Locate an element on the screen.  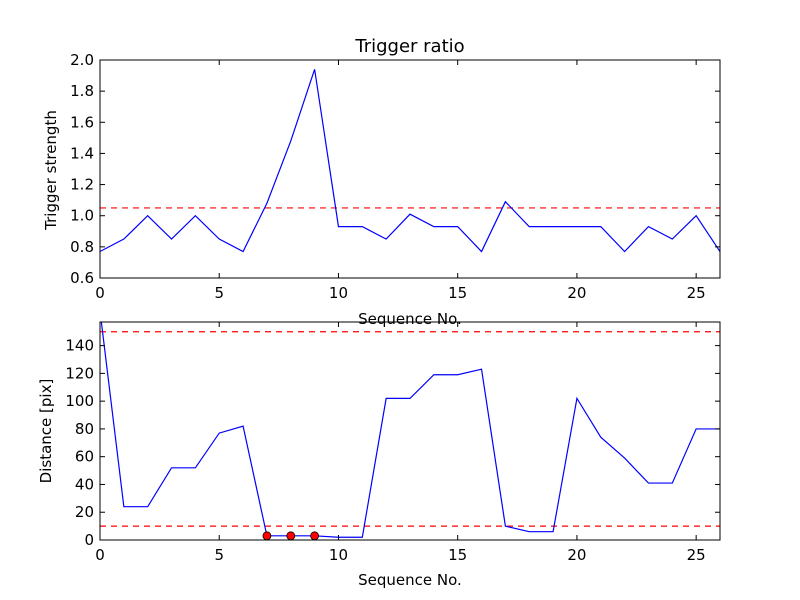
y-tick-label: 140 is located at coordinates (79, 346).